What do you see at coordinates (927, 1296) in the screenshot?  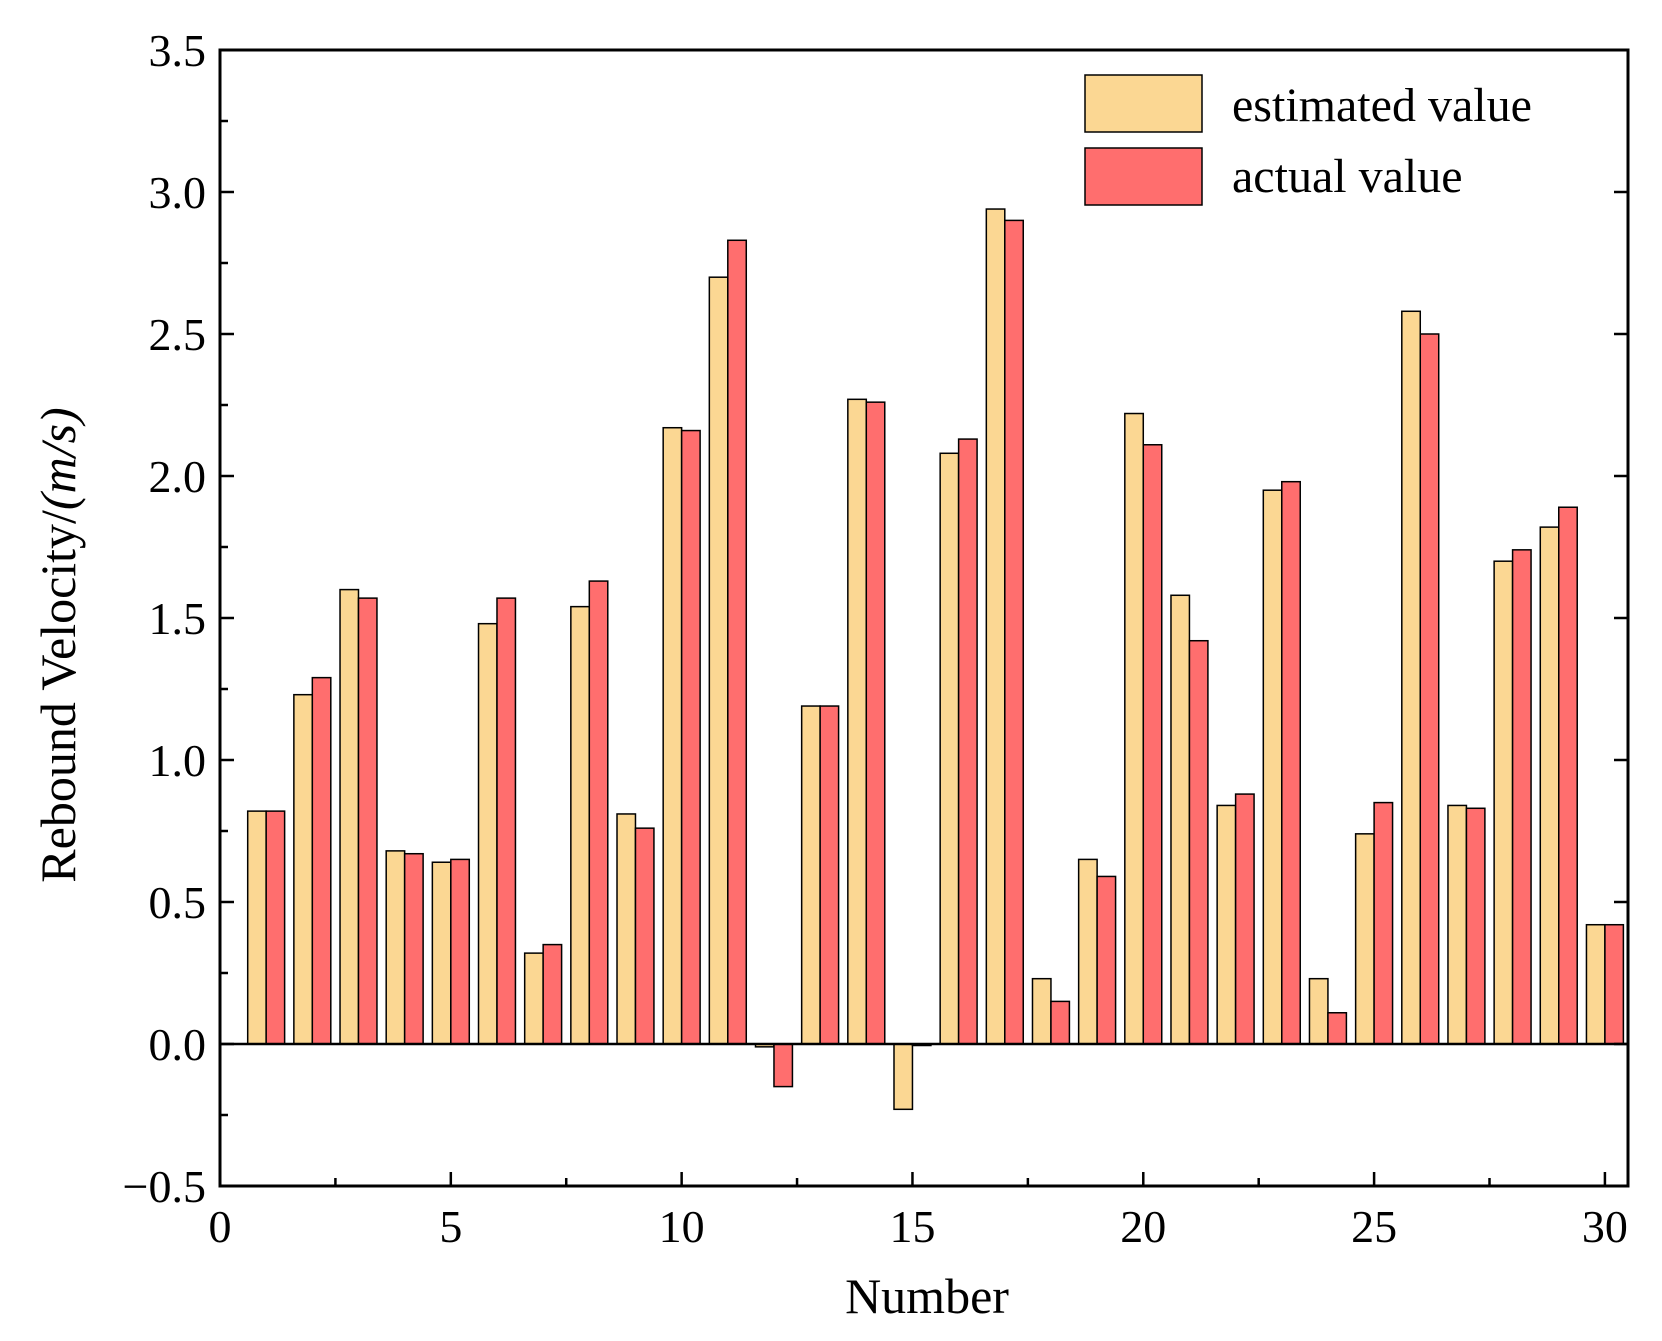 I see `x-axis-title: Number` at bounding box center [927, 1296].